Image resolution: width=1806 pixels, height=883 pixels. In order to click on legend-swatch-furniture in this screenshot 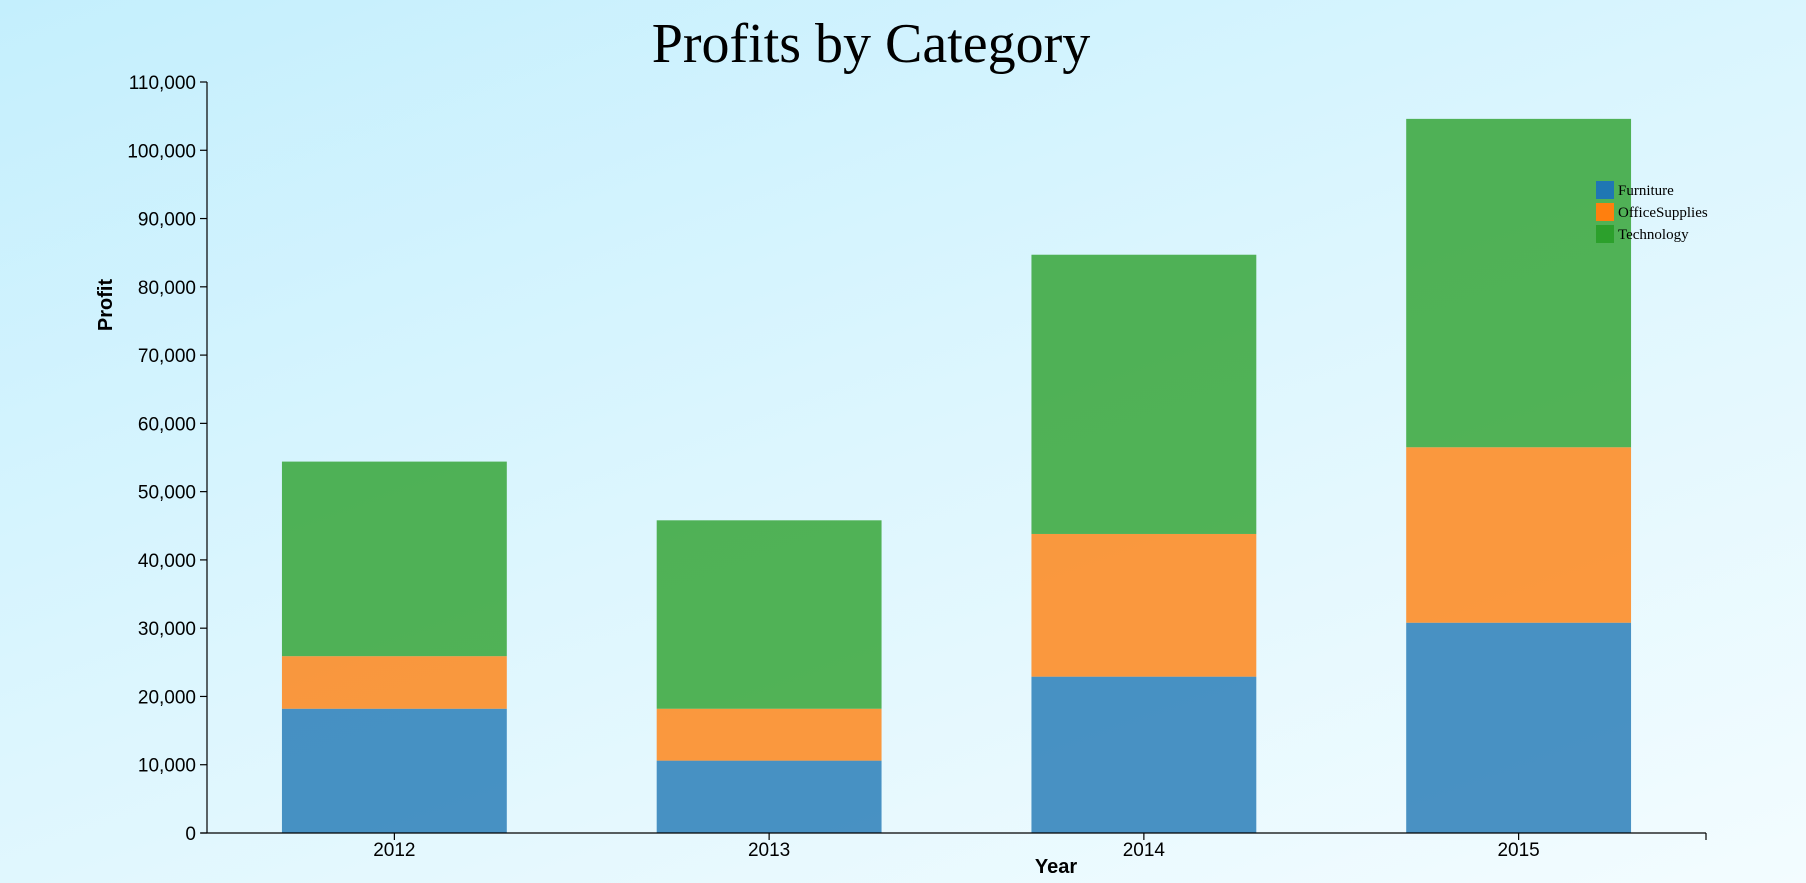, I will do `click(1605, 190)`.